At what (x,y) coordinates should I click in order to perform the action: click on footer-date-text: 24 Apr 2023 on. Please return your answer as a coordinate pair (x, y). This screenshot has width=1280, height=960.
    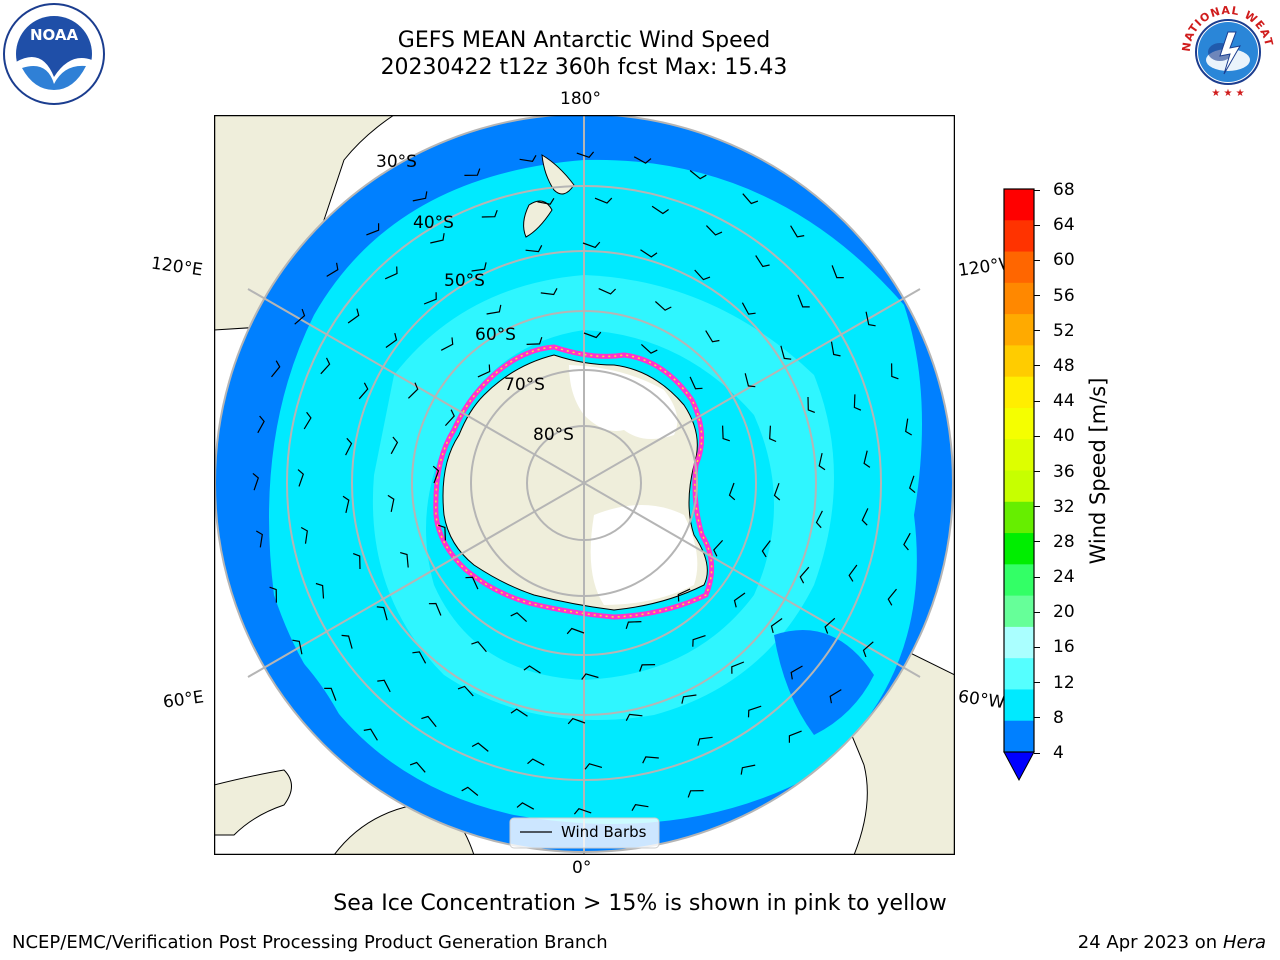
    Looking at the image, I should click on (1150, 942).